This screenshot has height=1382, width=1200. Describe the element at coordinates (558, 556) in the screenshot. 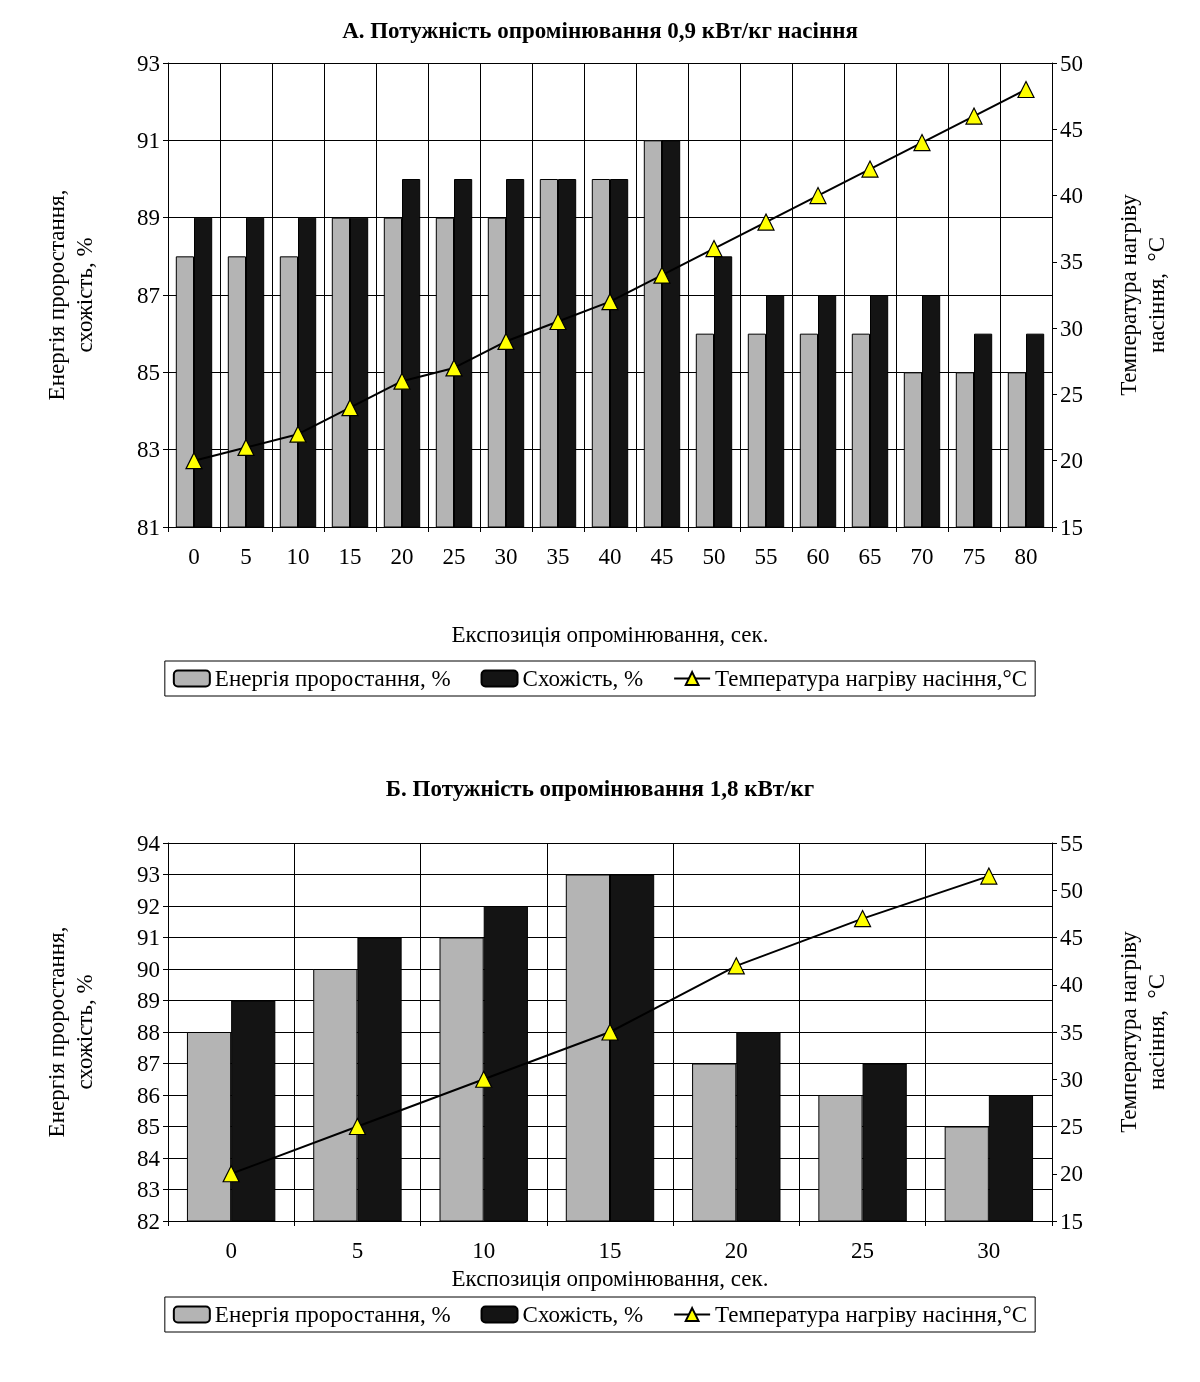

I see `x-tick-label: 35` at that location.